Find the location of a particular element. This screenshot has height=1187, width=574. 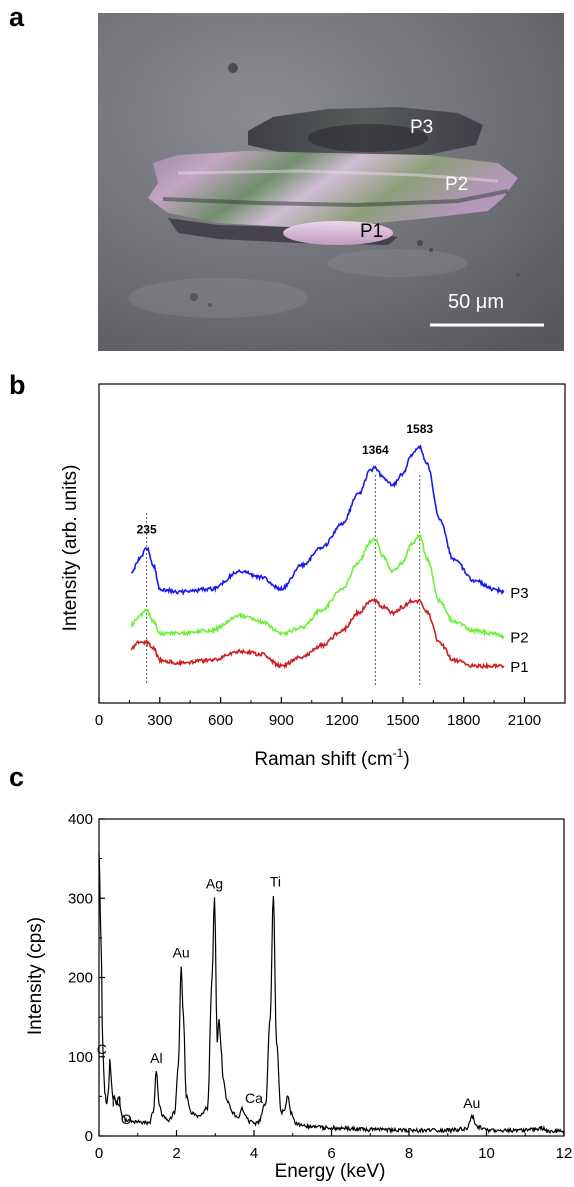

raman-x-tick-label: 2100 is located at coordinates (524, 720).